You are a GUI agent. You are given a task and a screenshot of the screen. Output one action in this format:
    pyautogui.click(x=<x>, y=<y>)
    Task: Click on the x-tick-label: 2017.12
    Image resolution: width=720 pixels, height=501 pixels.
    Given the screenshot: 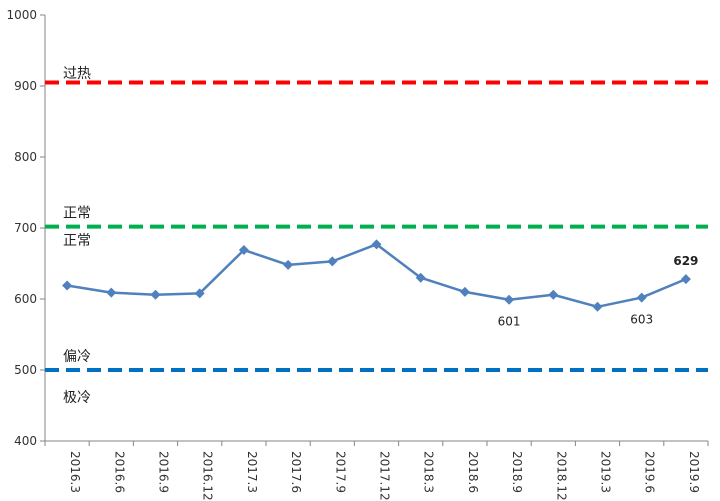 What is the action you would take?
    pyautogui.click(x=385, y=476)
    